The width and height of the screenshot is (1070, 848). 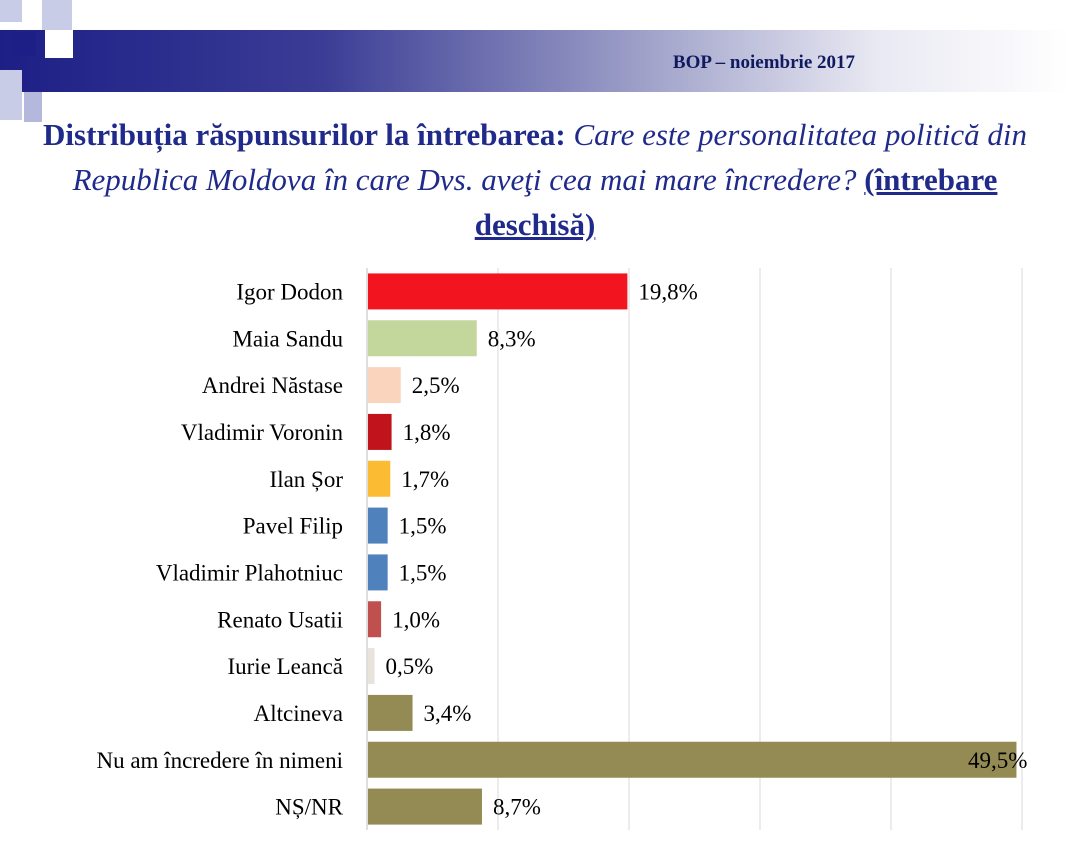 I want to click on category-label: Vladimir Voronin, so click(x=262, y=432).